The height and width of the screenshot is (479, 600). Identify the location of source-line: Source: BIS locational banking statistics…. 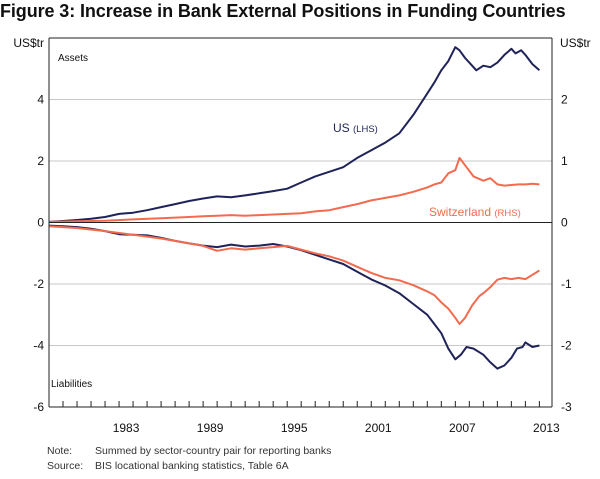
(168, 466).